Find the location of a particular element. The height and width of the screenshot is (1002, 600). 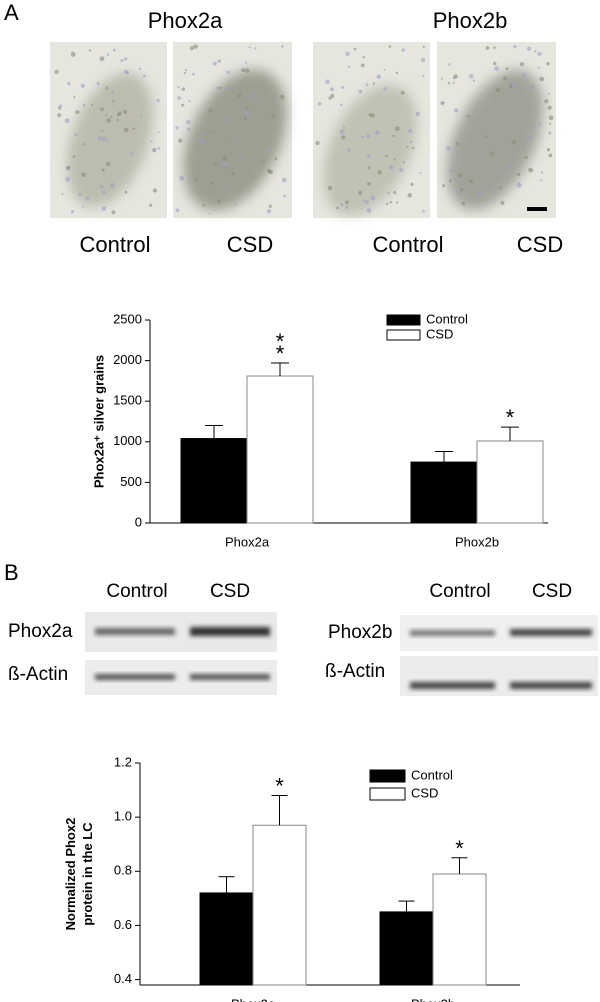

image-caption: CSD is located at coordinates (540, 244).